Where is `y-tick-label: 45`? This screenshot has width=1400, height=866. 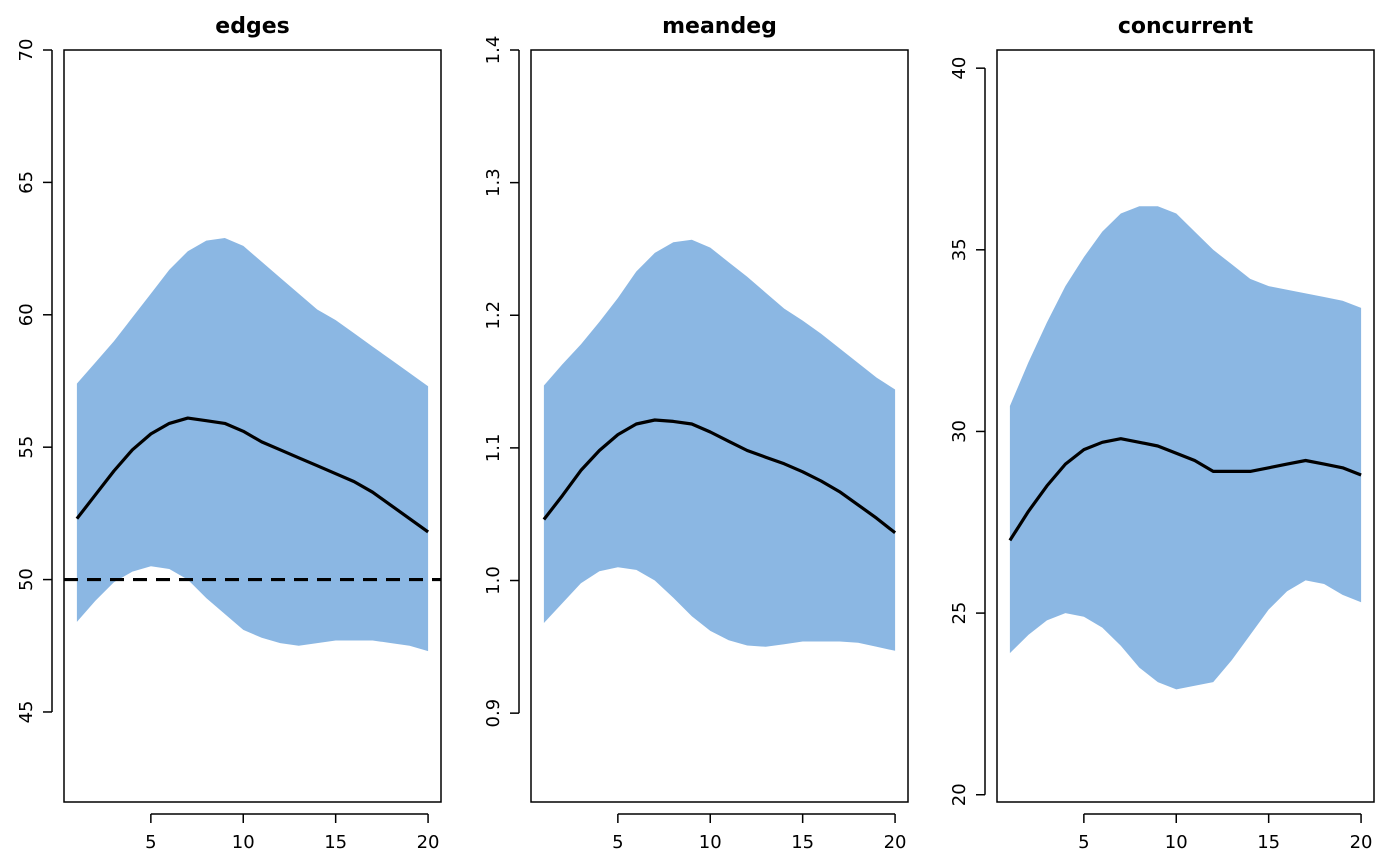
y-tick-label: 45 is located at coordinates (26, 712).